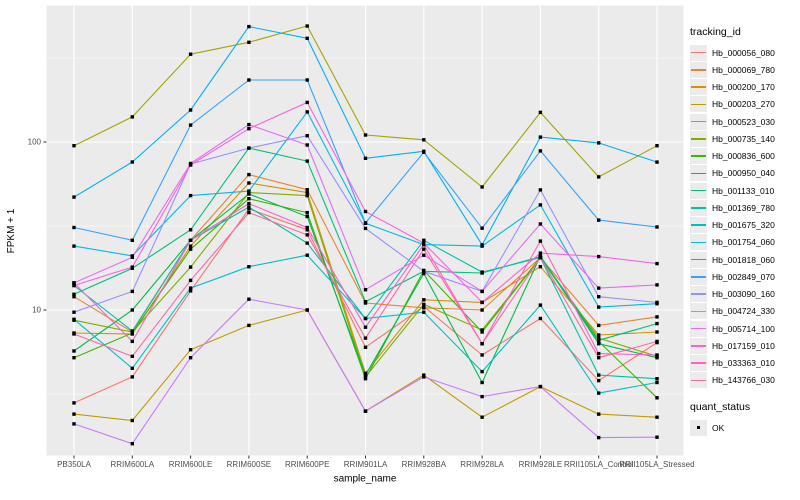  Describe the element at coordinates (743, 311) in the screenshot. I see `legend-item-label: Hb_004724_330` at that location.